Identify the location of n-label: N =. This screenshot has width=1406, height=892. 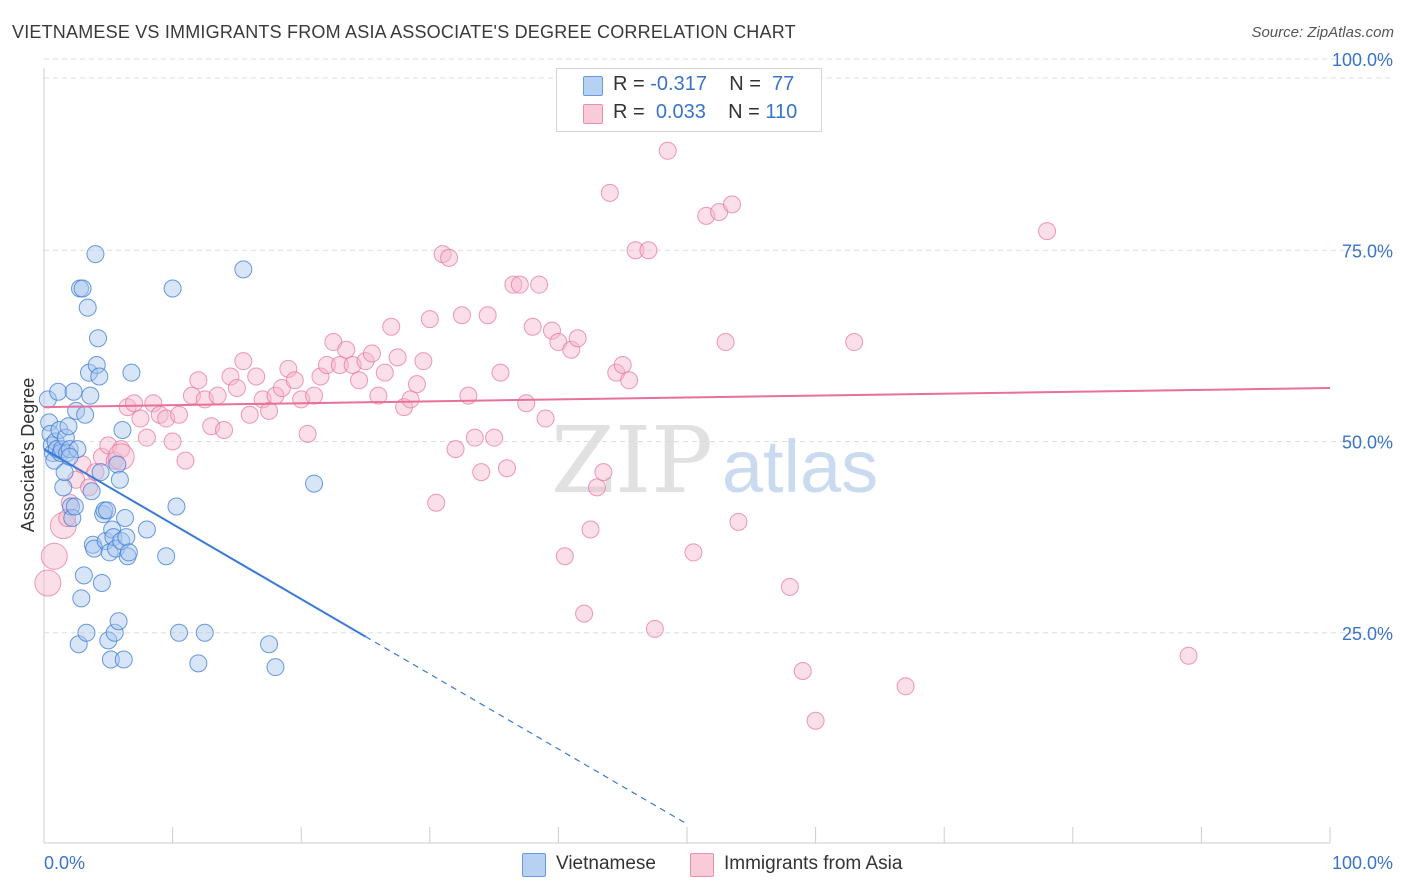
(748, 84).